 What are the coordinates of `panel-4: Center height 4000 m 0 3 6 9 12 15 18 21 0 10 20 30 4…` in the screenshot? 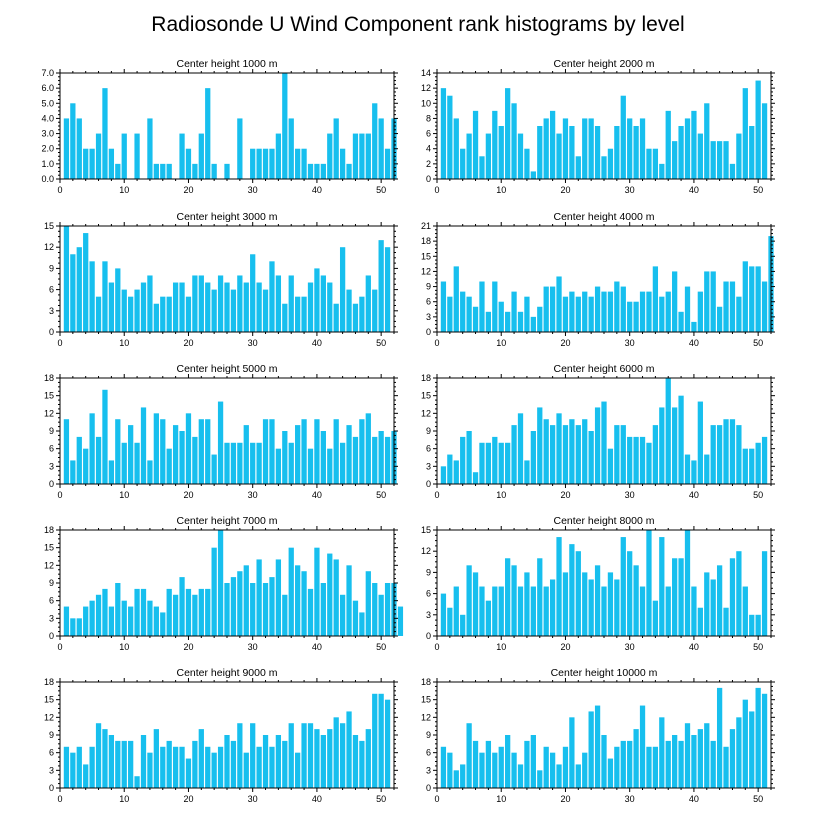 It's located at (598, 279).